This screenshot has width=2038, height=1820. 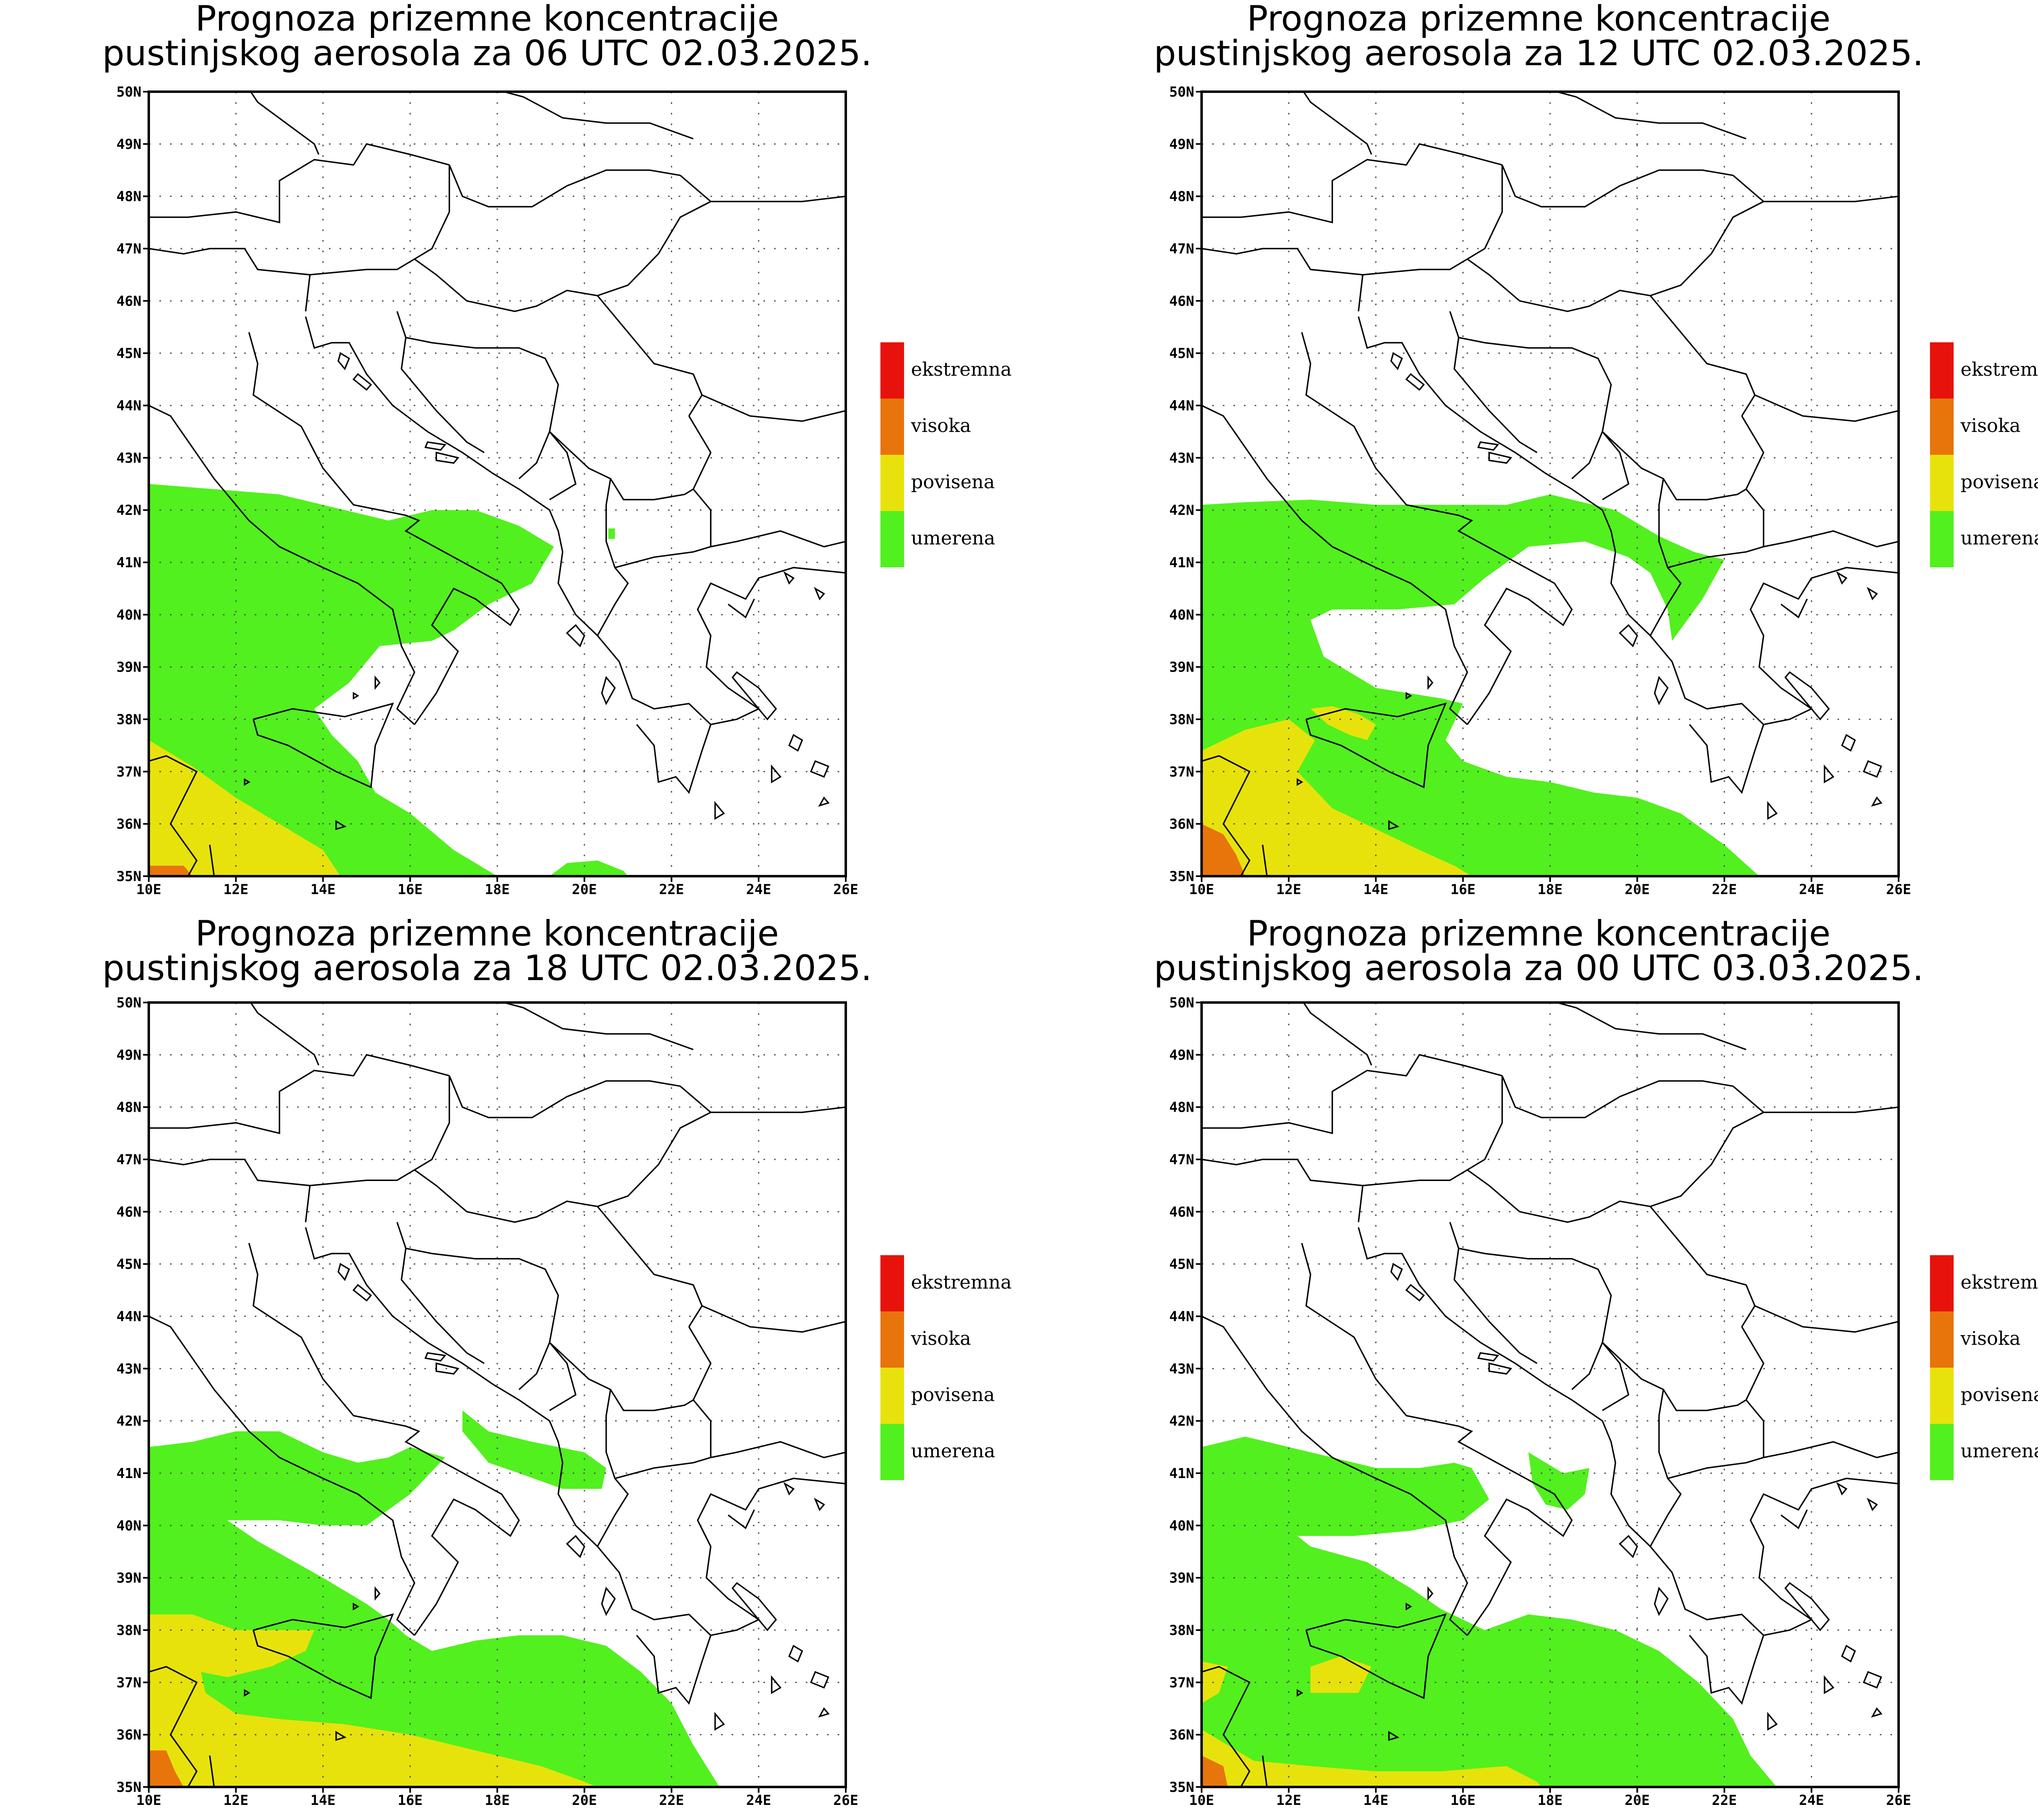 I want to click on legend-label-ekstremna: ekstremna, so click(x=962, y=369).